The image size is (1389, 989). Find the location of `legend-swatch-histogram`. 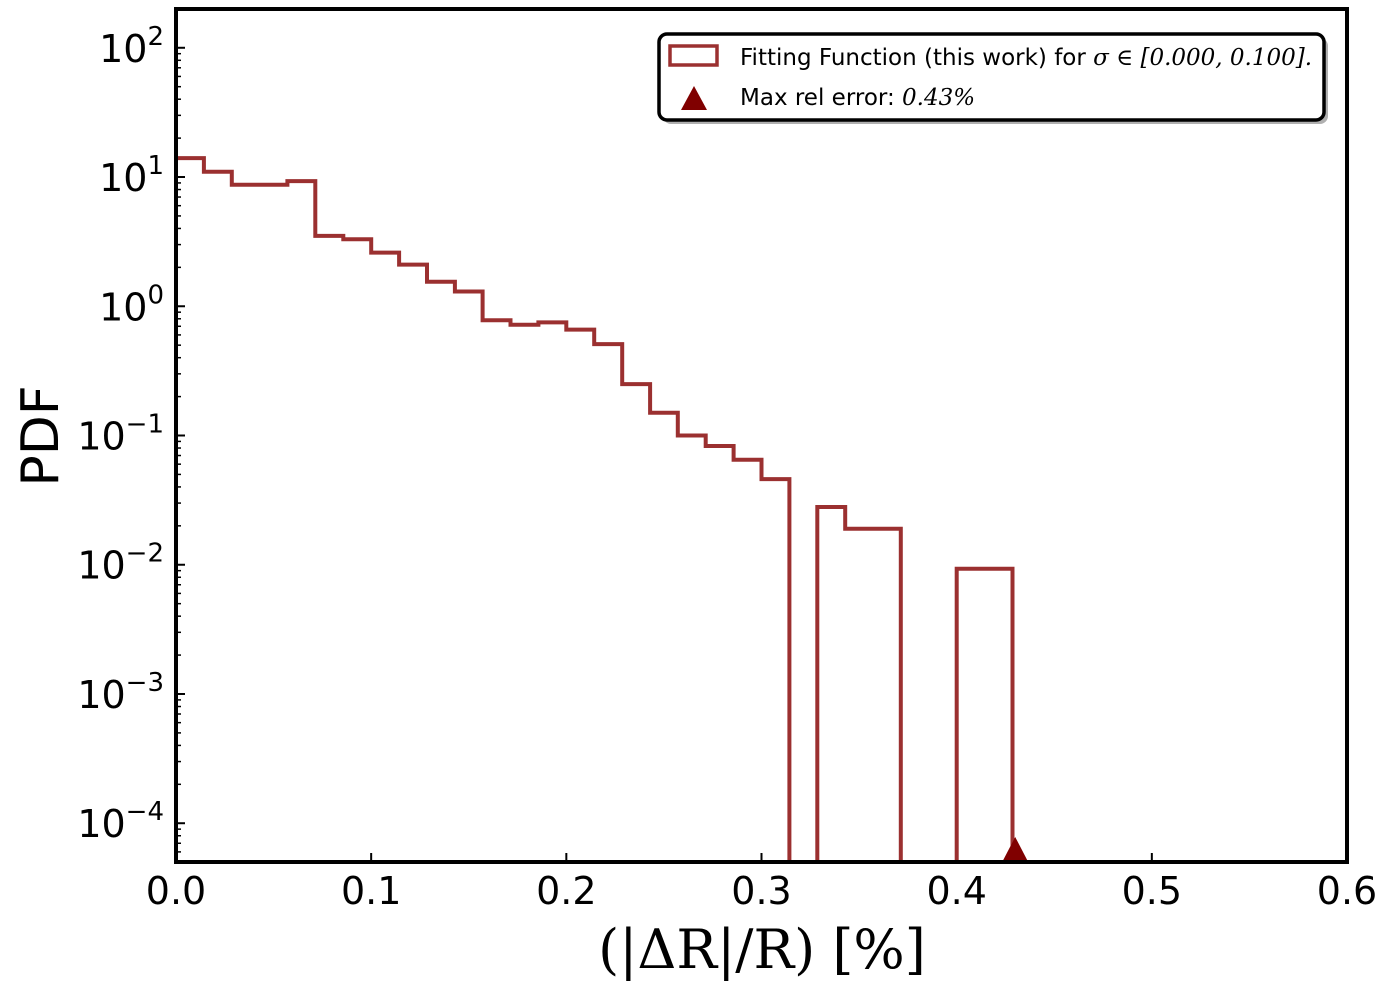

legend-swatch-histogram is located at coordinates (693, 55).